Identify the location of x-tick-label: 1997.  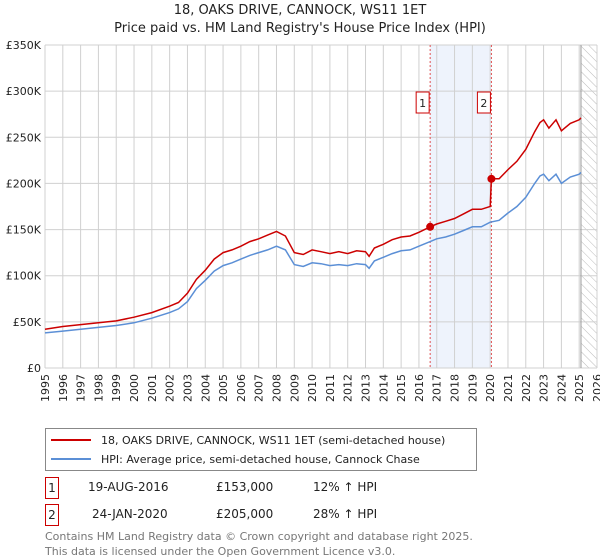
(81, 388).